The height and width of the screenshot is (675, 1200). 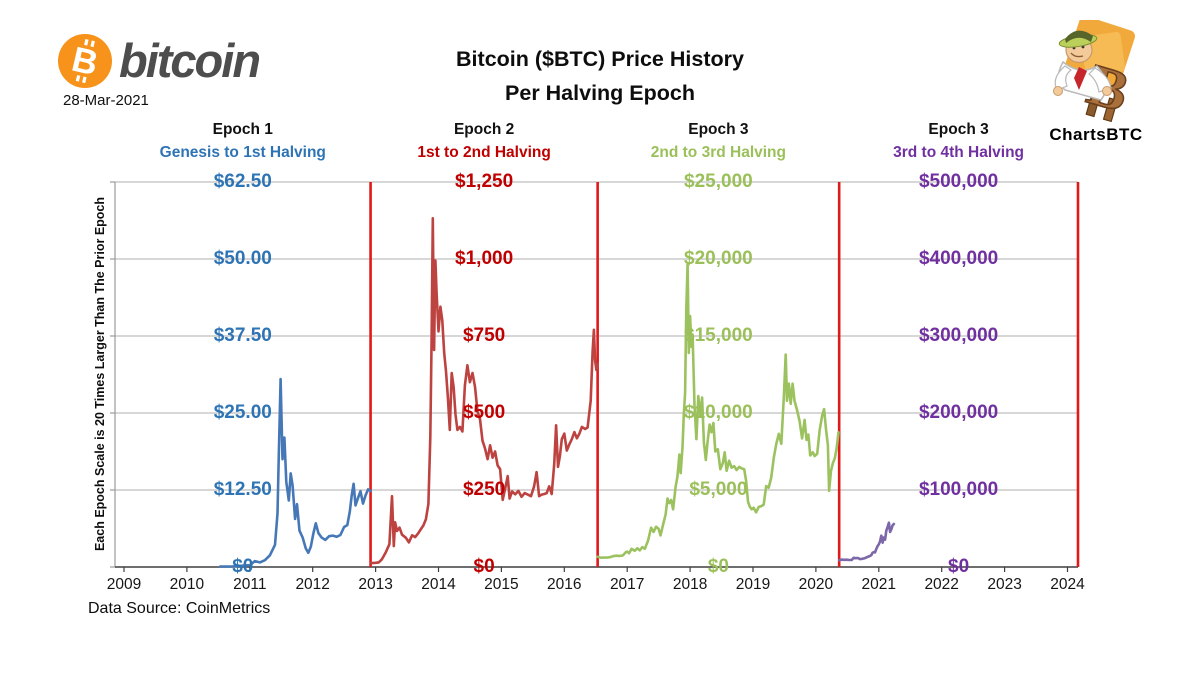 What do you see at coordinates (600, 93) in the screenshot?
I see `page-title-line2: Per Halving Epoch` at bounding box center [600, 93].